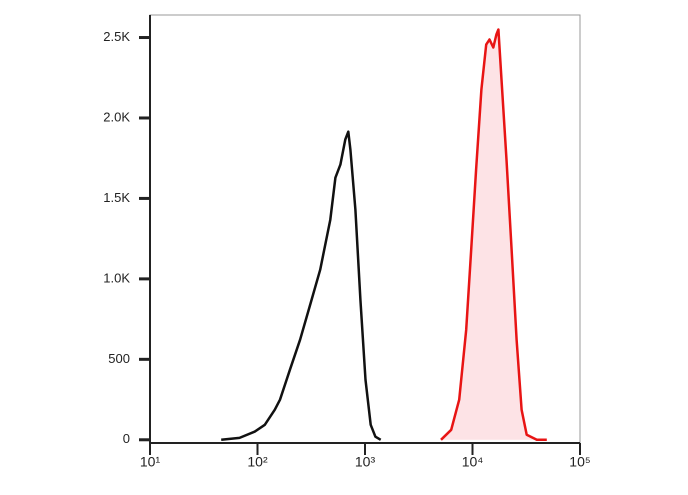  Describe the element at coordinates (116, 116) in the screenshot. I see `y-tick-label: 2.0K` at that location.